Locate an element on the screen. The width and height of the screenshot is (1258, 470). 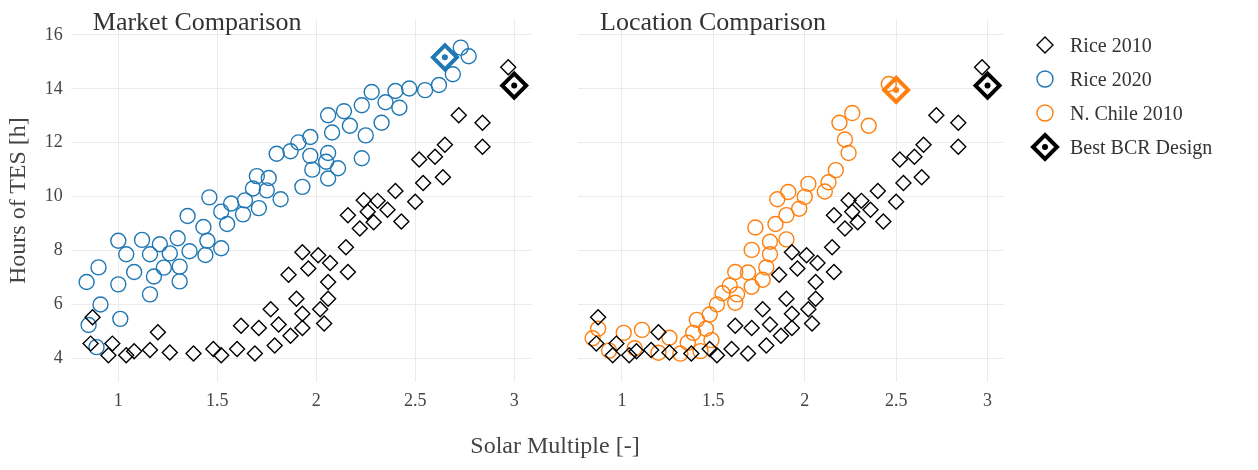
legend-label: Best BCR Design is located at coordinates (1141, 147).